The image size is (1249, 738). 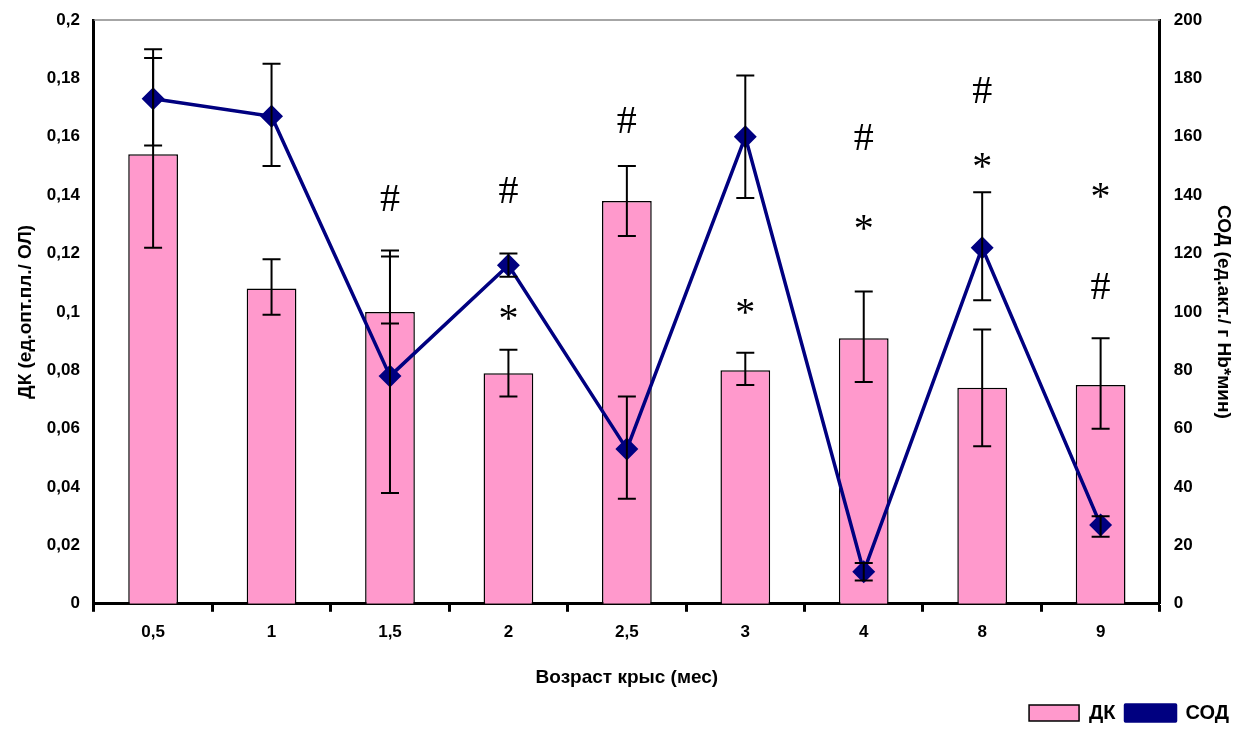 I want to click on y-tick-label: 0,2, so click(x=68, y=19).